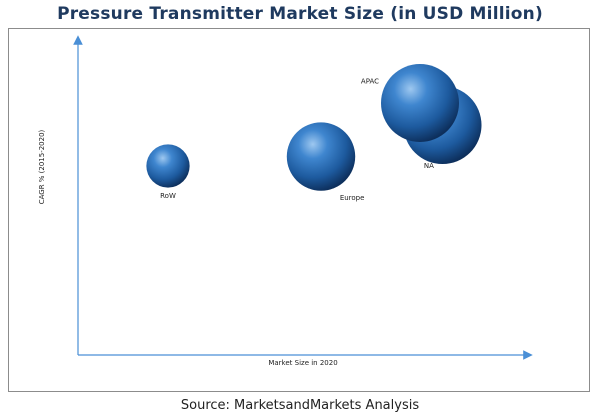 The height and width of the screenshot is (420, 600). Describe the element at coordinates (321, 156) in the screenshot. I see `bubble-europe` at that location.